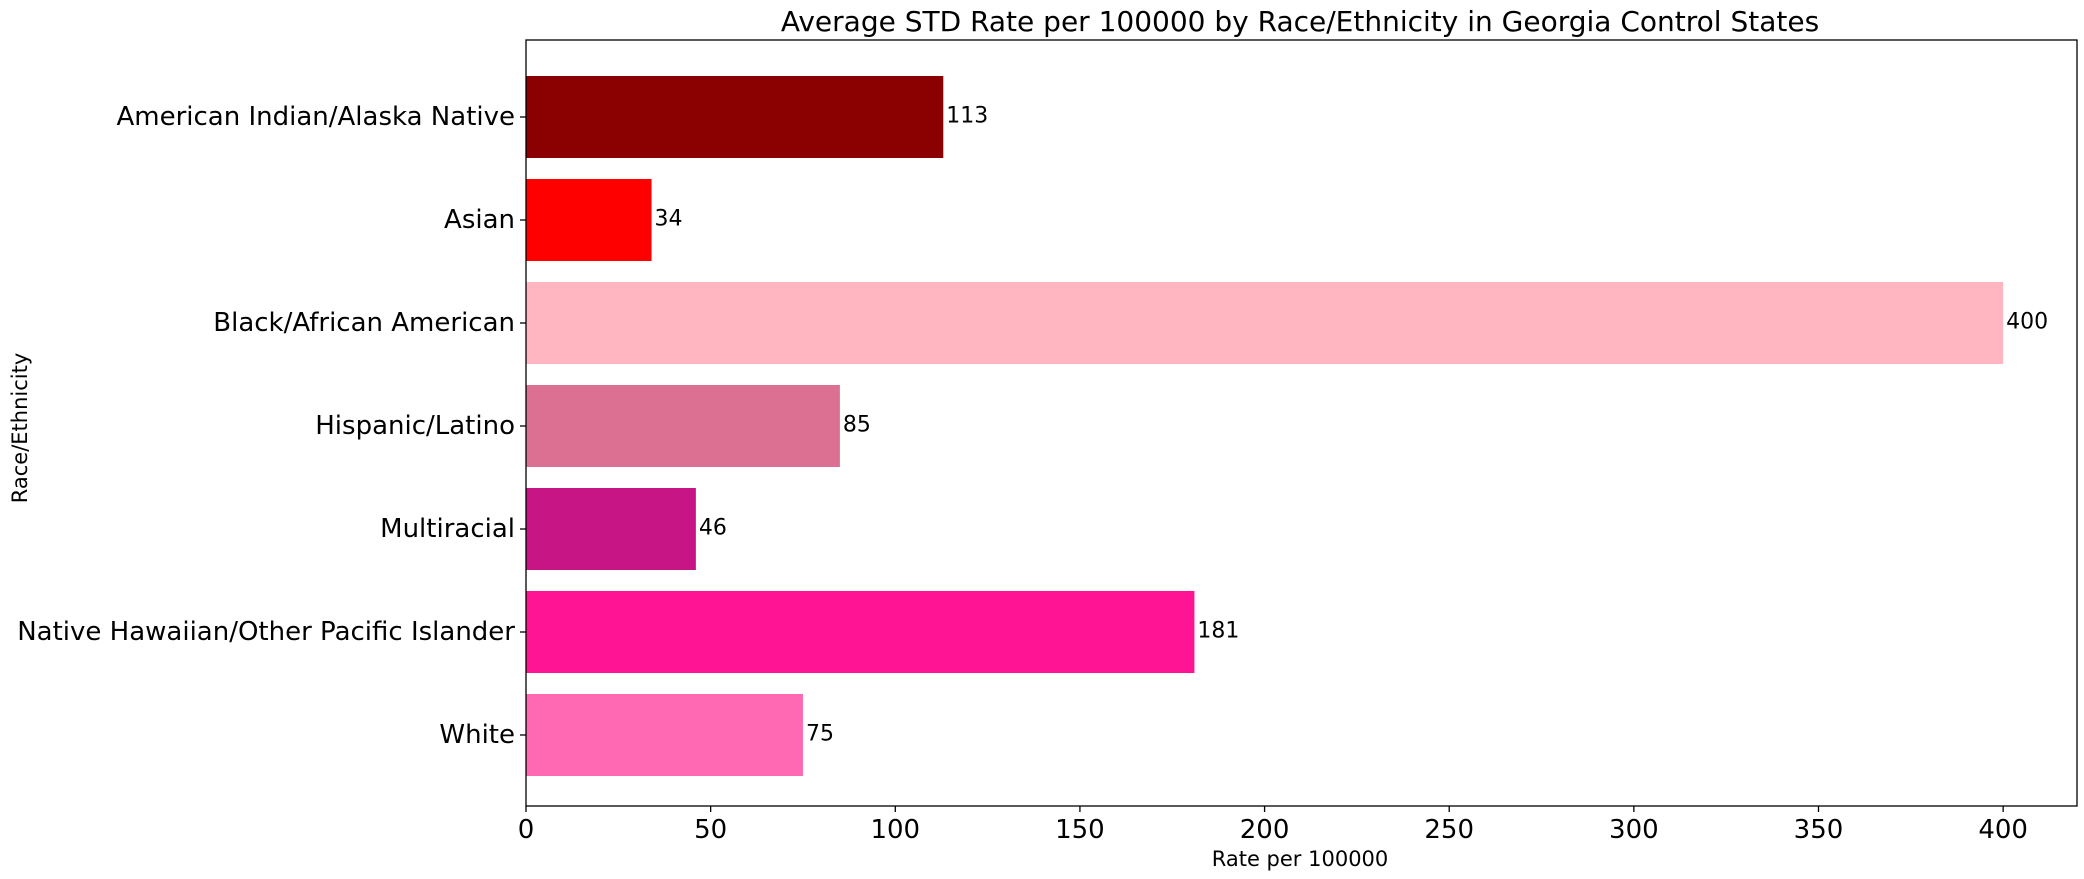 Image resolution: width=2084 pixels, height=879 pixels. What do you see at coordinates (895, 830) in the screenshot?
I see `x-tick-label: 100` at bounding box center [895, 830].